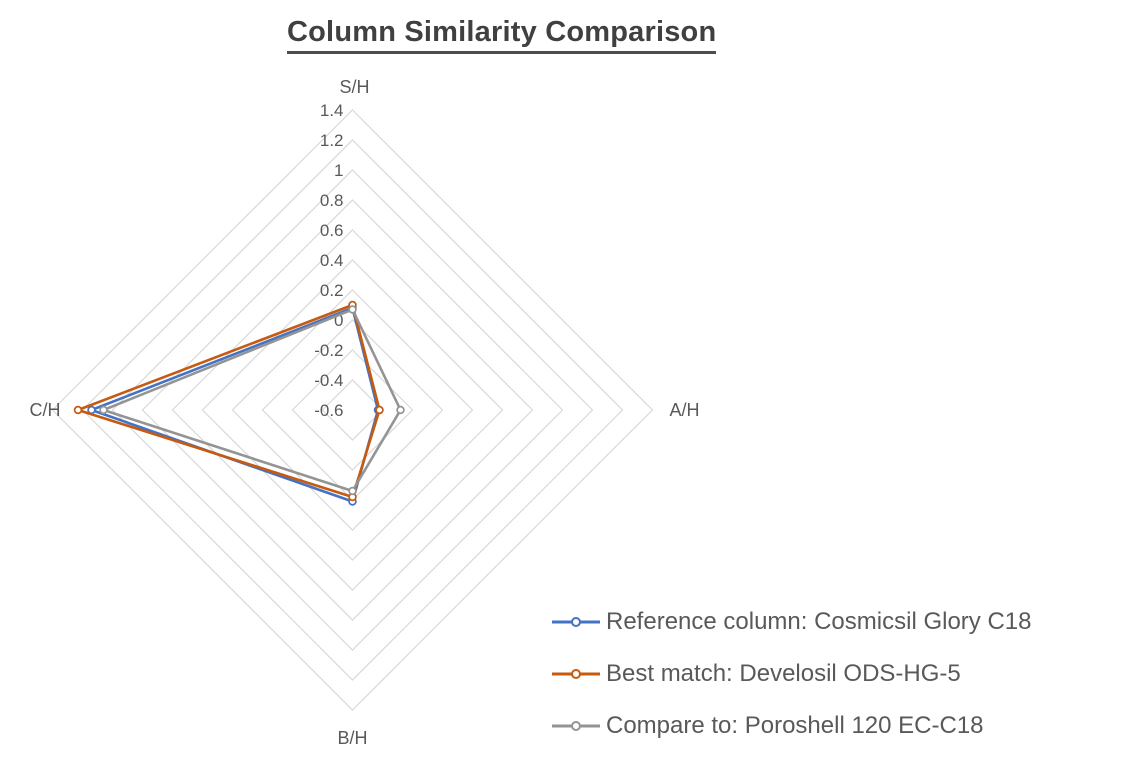 This screenshot has height=764, width=1128. I want to click on radial-tick-label: -0.6, so click(328, 410).